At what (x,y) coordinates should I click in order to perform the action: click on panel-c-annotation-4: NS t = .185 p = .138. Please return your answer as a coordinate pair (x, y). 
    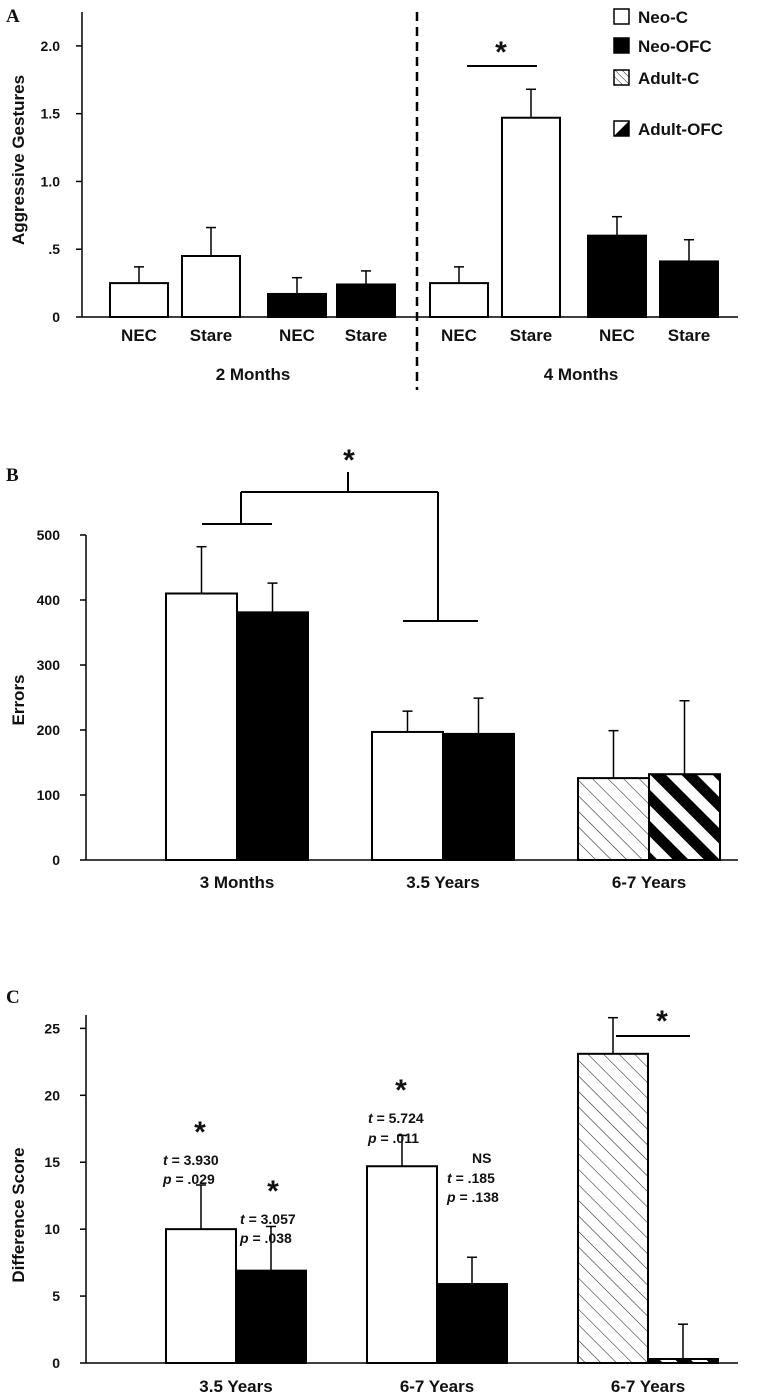
    Looking at the image, I should click on (472, 1177).